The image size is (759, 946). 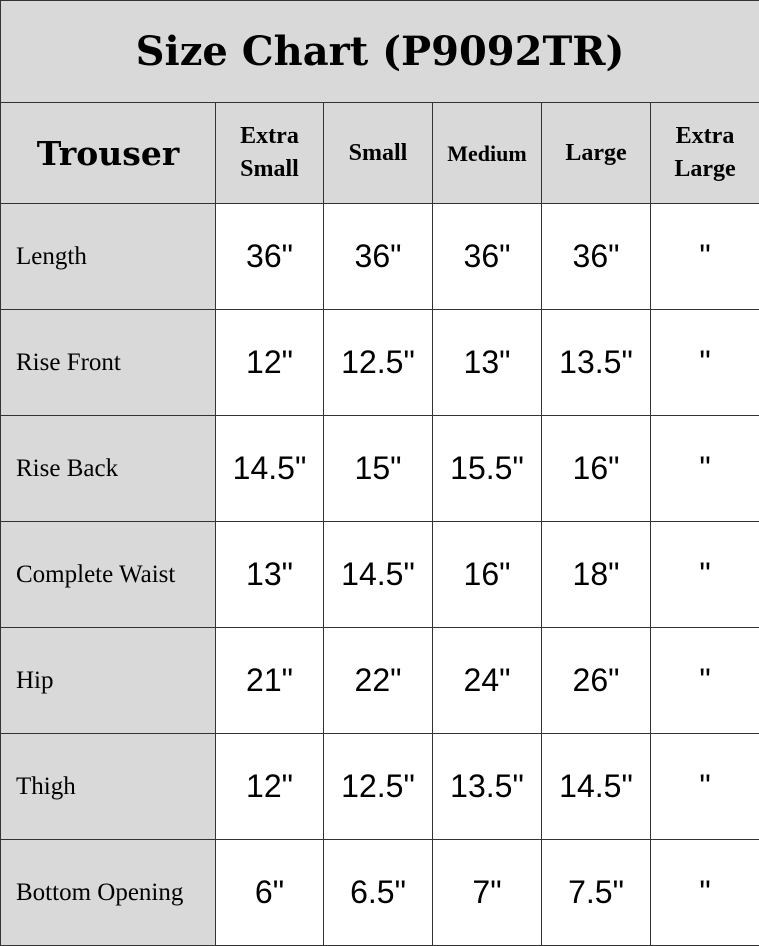 I want to click on size-value: 6", so click(x=269, y=892).